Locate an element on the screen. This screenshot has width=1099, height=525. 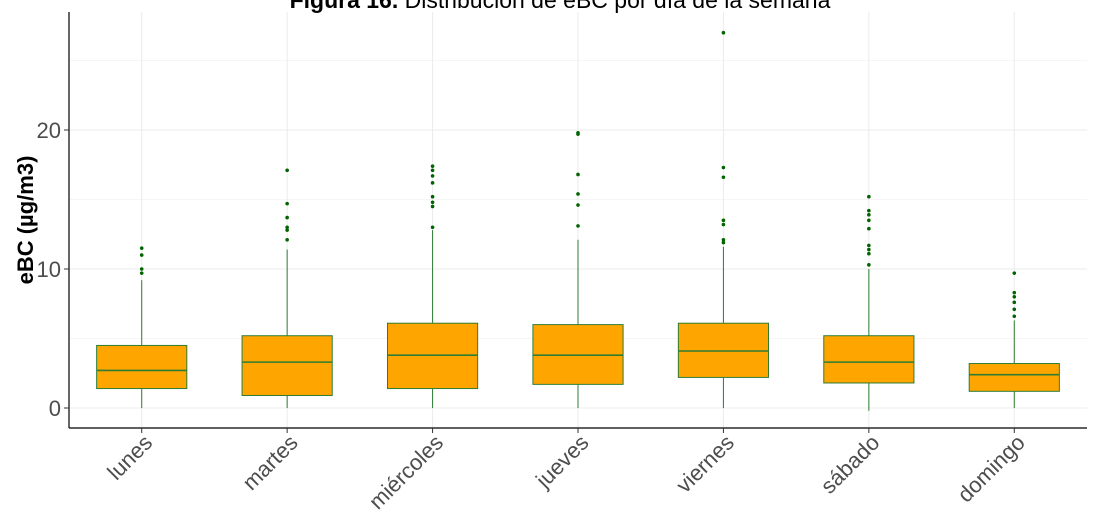
y-tick-label: 20 is located at coordinates (49, 130).